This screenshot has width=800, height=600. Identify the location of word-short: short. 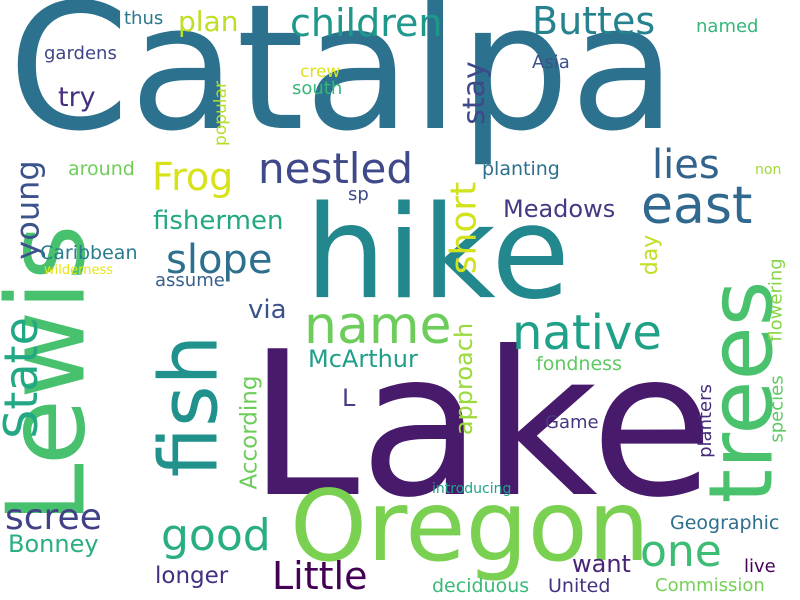
(464, 228).